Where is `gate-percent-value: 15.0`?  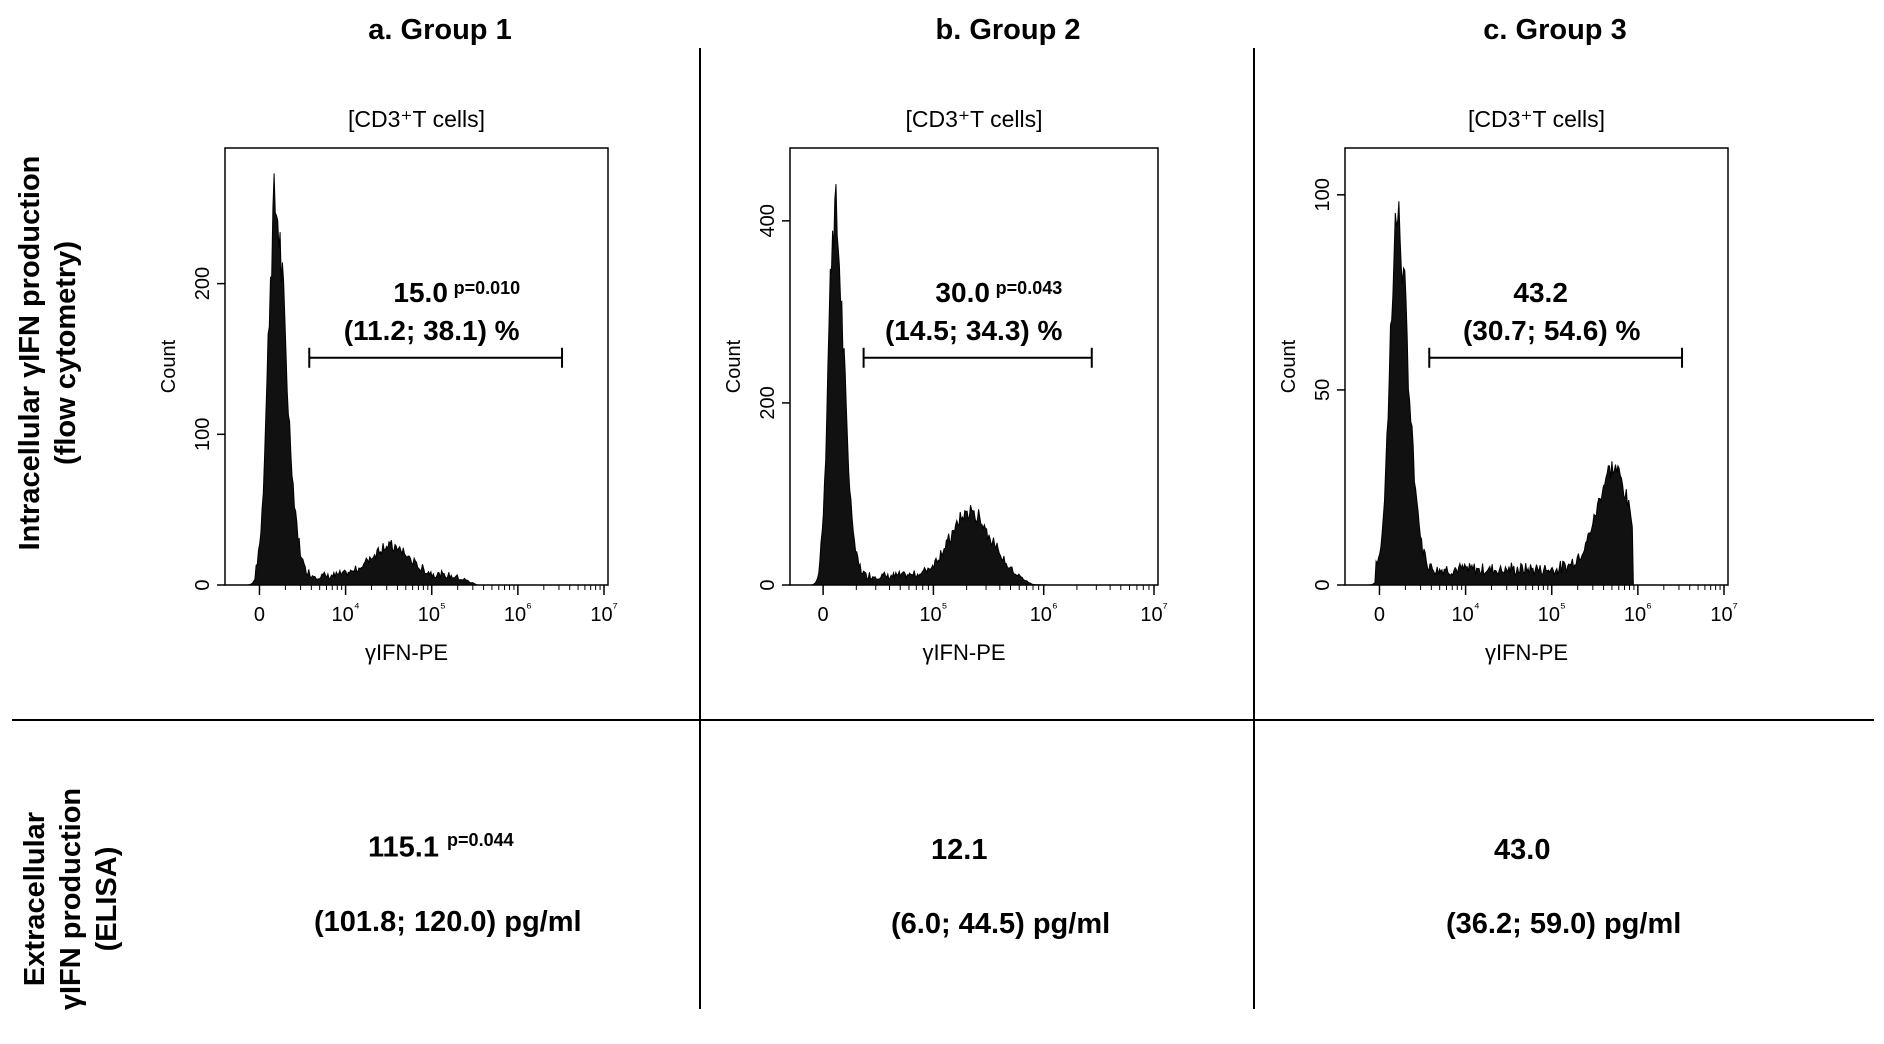 gate-percent-value: 15.0 is located at coordinates (420, 292).